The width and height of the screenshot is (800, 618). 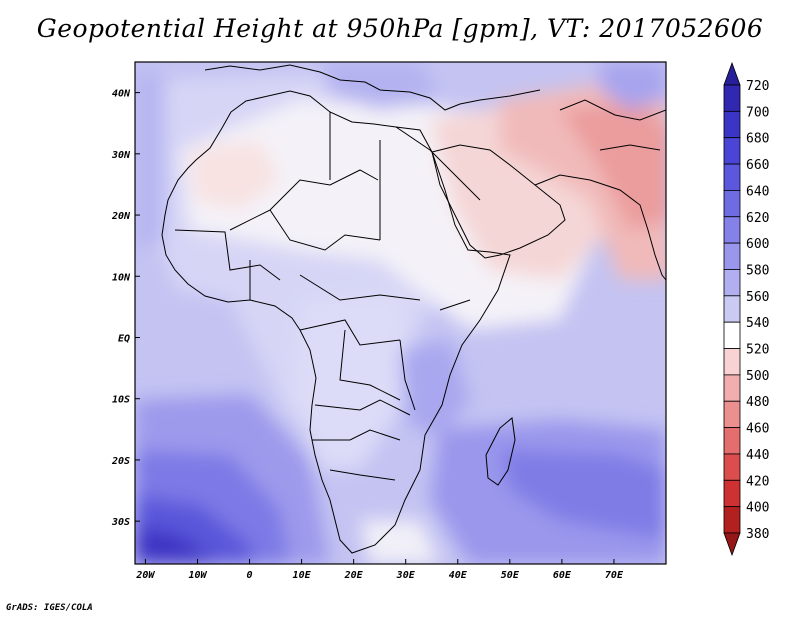 What do you see at coordinates (757, 455) in the screenshot?
I see `colorbar-label: 440` at bounding box center [757, 455].